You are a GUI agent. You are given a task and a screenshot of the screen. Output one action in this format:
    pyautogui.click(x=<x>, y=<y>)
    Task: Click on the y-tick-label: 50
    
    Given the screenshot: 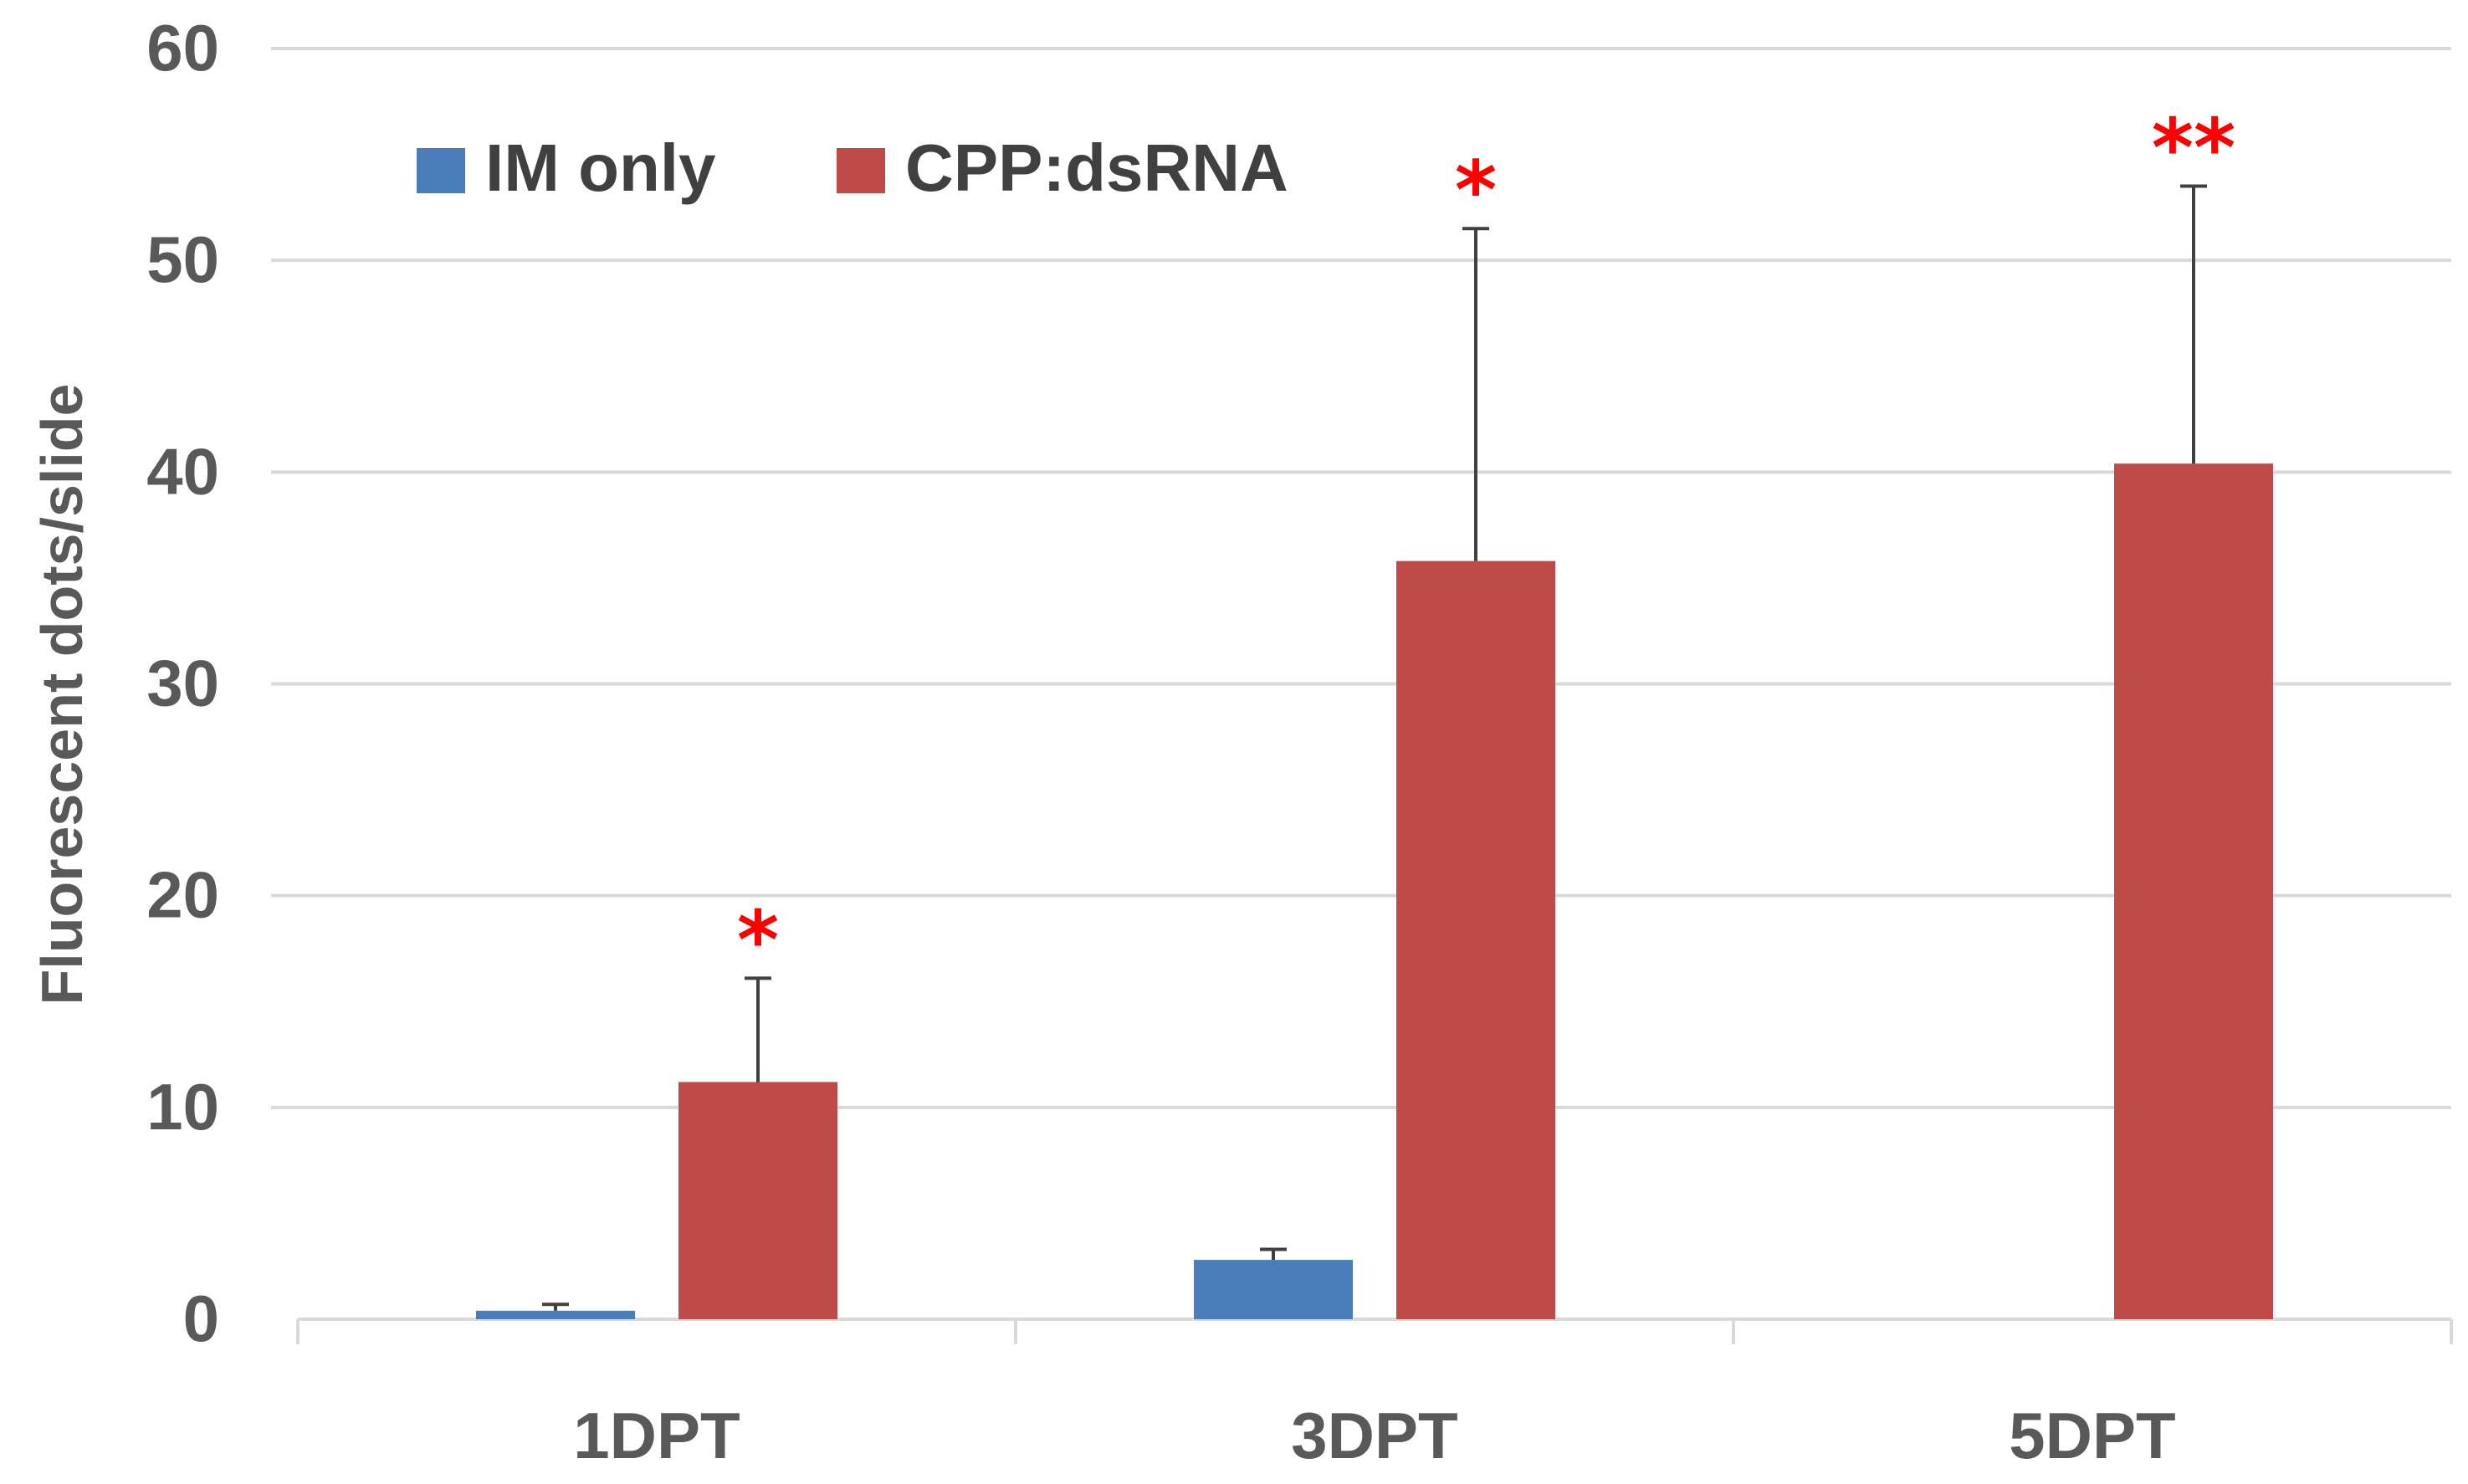 What is the action you would take?
    pyautogui.click(x=183, y=259)
    